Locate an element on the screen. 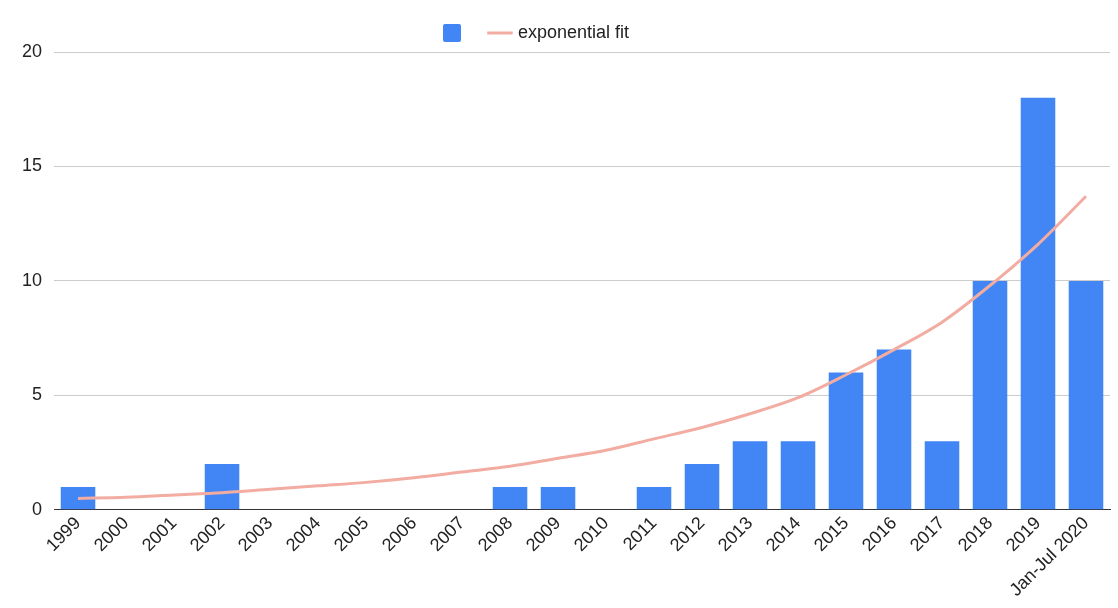 This screenshot has height=608, width=1118. y-tick-label: 10 is located at coordinates (32, 279).